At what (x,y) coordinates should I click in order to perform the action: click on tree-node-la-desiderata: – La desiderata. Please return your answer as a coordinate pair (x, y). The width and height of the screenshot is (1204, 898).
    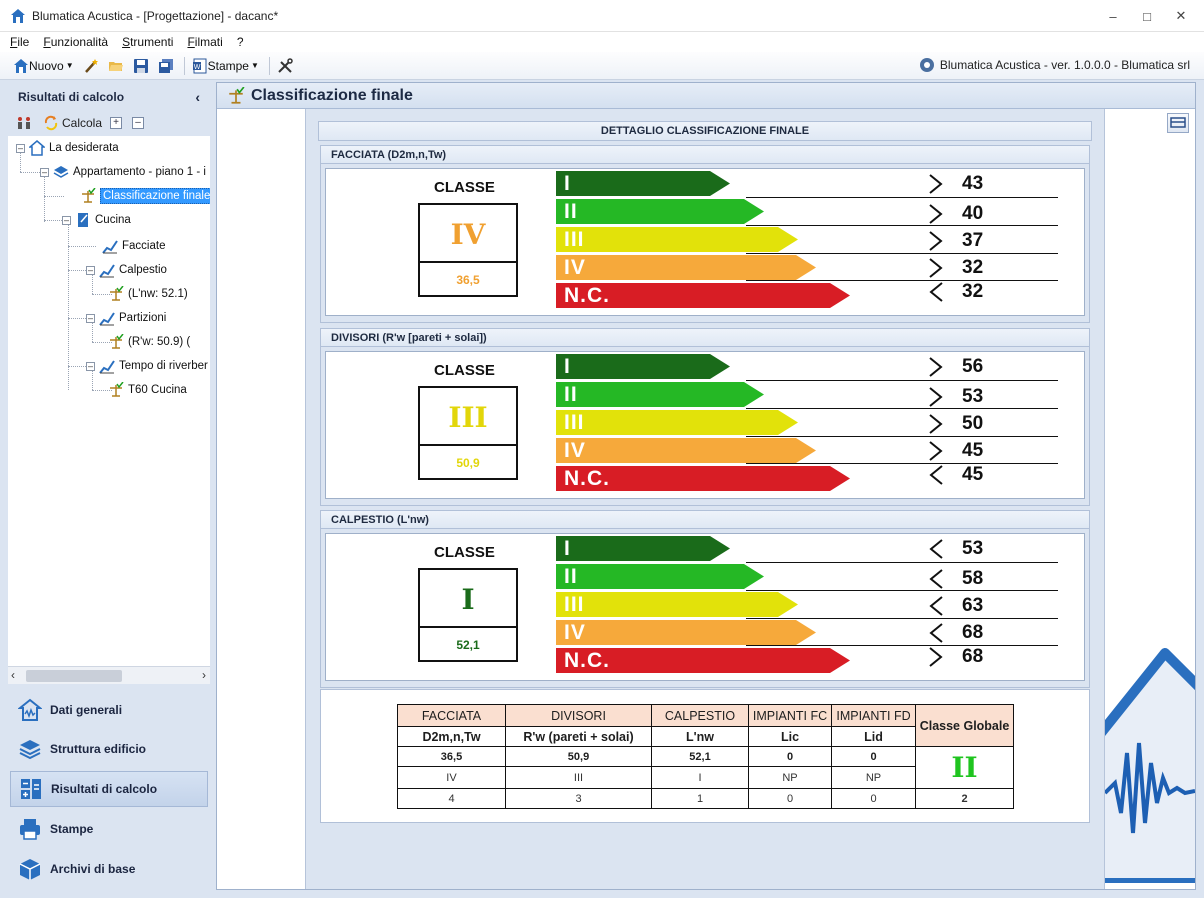
    Looking at the image, I should click on (67, 148).